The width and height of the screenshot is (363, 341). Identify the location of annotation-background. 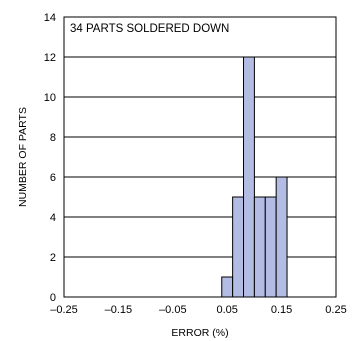
(156, 27).